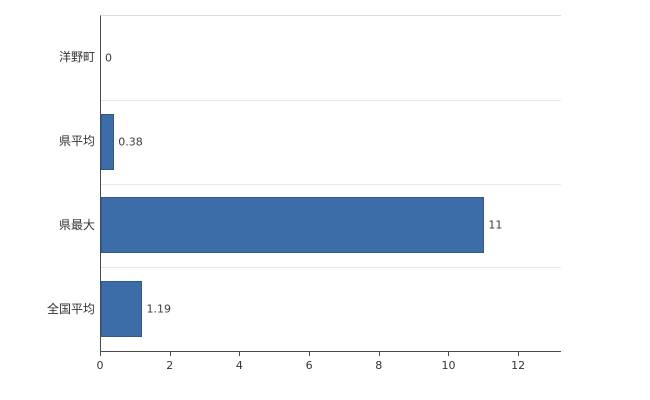 Image resolution: width=650 pixels, height=400 pixels. What do you see at coordinates (76, 141) in the screenshot?
I see `category-label: 県平均` at bounding box center [76, 141].